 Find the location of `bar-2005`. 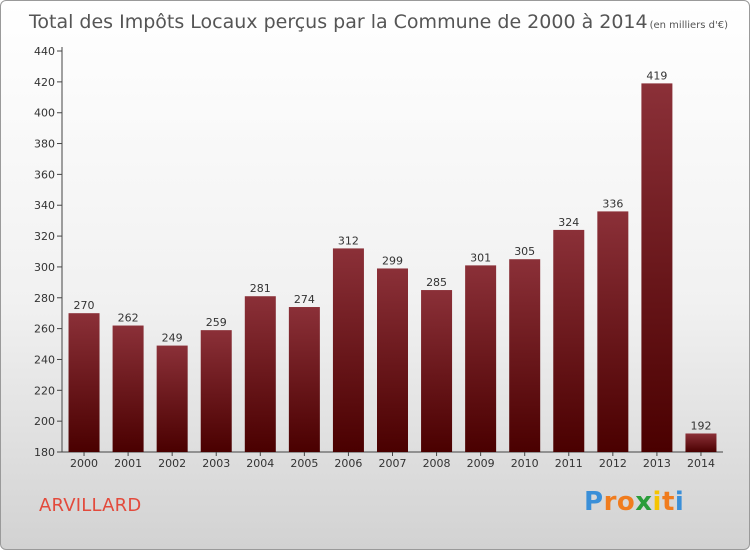

bar-2005 is located at coordinates (304, 379).